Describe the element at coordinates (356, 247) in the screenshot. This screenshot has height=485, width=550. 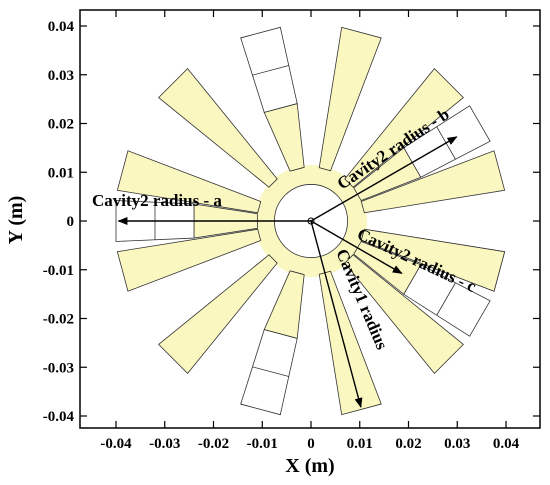
I see `arrow-cavity2-radius-c` at that location.